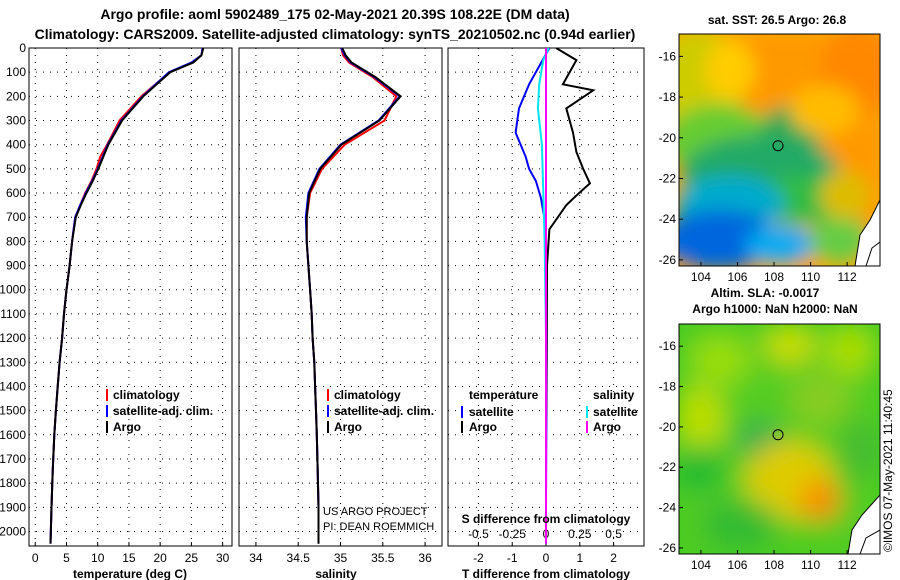 The width and height of the screenshot is (900, 580). I want to click on depth-tick-label: 1000, so click(13, 290).